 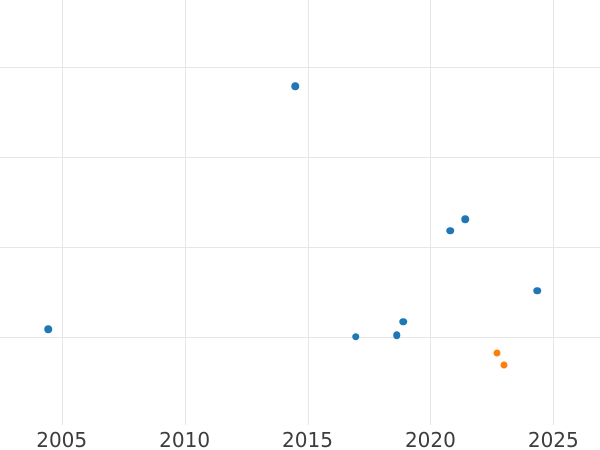 I want to click on x-tick-label: 2025, so click(x=553, y=439).